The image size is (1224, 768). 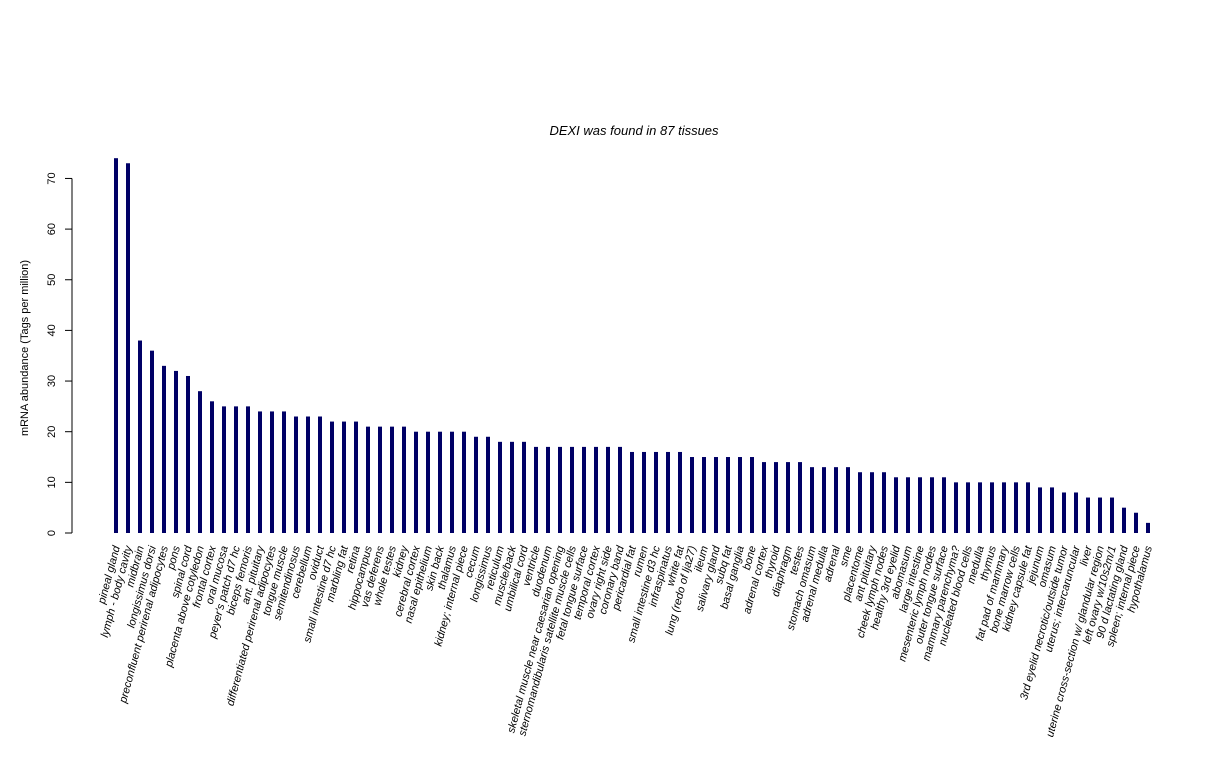 What do you see at coordinates (52, 482) in the screenshot?
I see `y-tick-label: 10` at bounding box center [52, 482].